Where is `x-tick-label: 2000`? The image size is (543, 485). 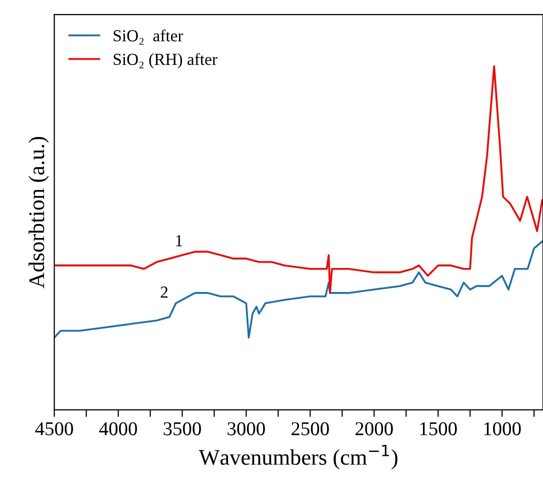 x-tick-label: 2000 is located at coordinates (374, 429).